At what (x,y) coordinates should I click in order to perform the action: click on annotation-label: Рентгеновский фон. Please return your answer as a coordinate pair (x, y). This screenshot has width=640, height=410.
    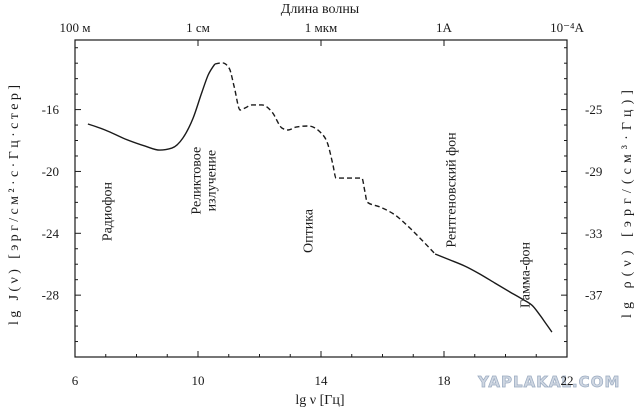
    Looking at the image, I should click on (452, 190).